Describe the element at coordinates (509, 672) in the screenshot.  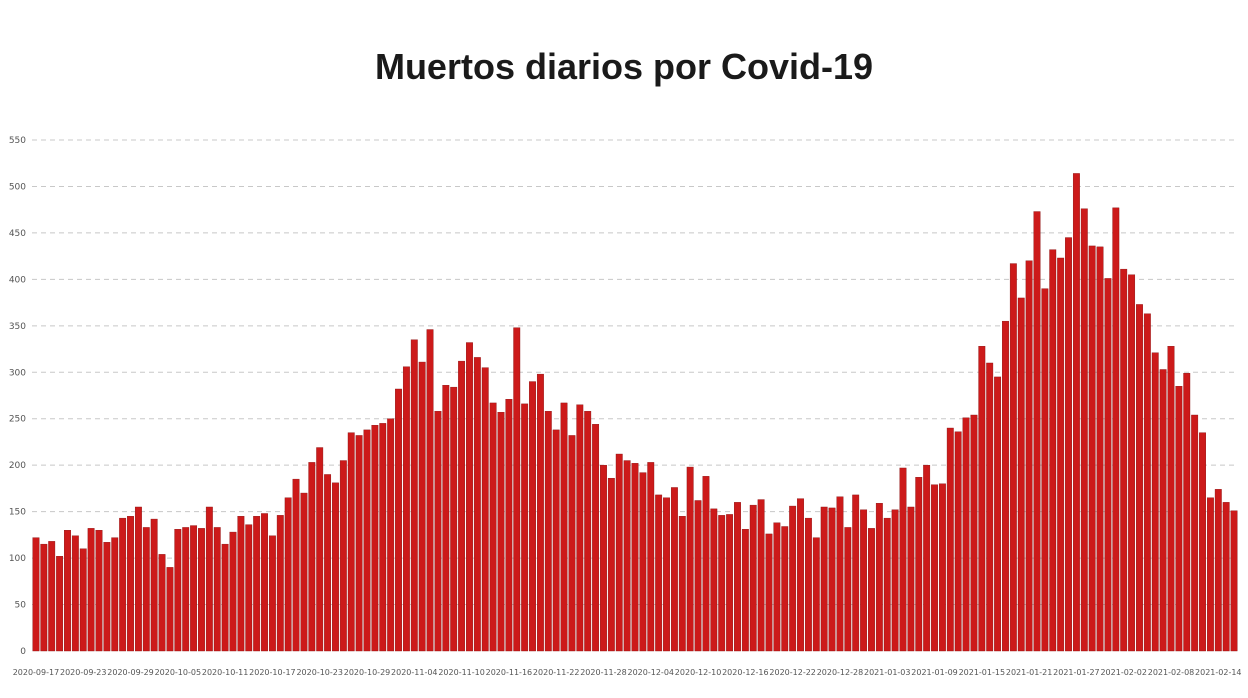
I see `x-tick-label: 2020-11-16` at that location.